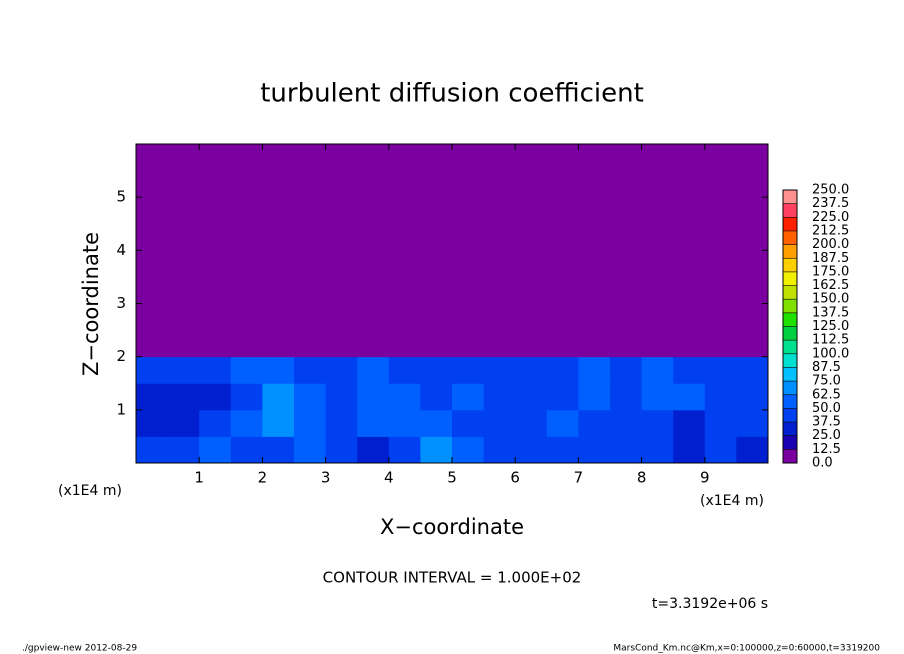 The height and width of the screenshot is (654, 904). I want to click on y-tick-label: 5, so click(121, 197).